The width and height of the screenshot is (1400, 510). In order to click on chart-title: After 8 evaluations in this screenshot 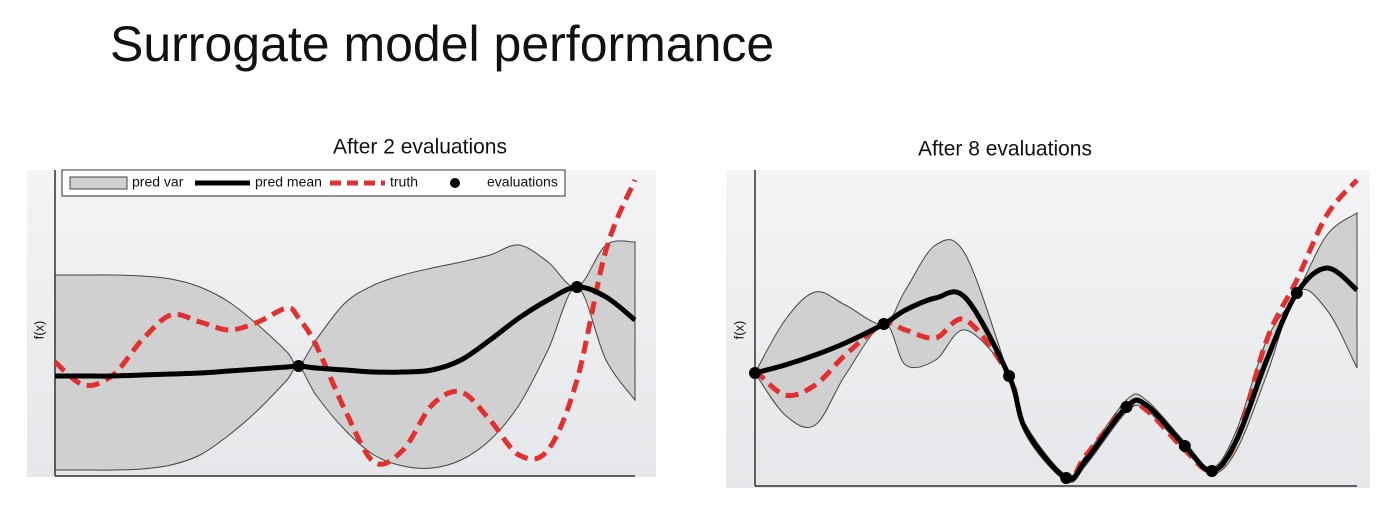, I will do `click(1005, 149)`.